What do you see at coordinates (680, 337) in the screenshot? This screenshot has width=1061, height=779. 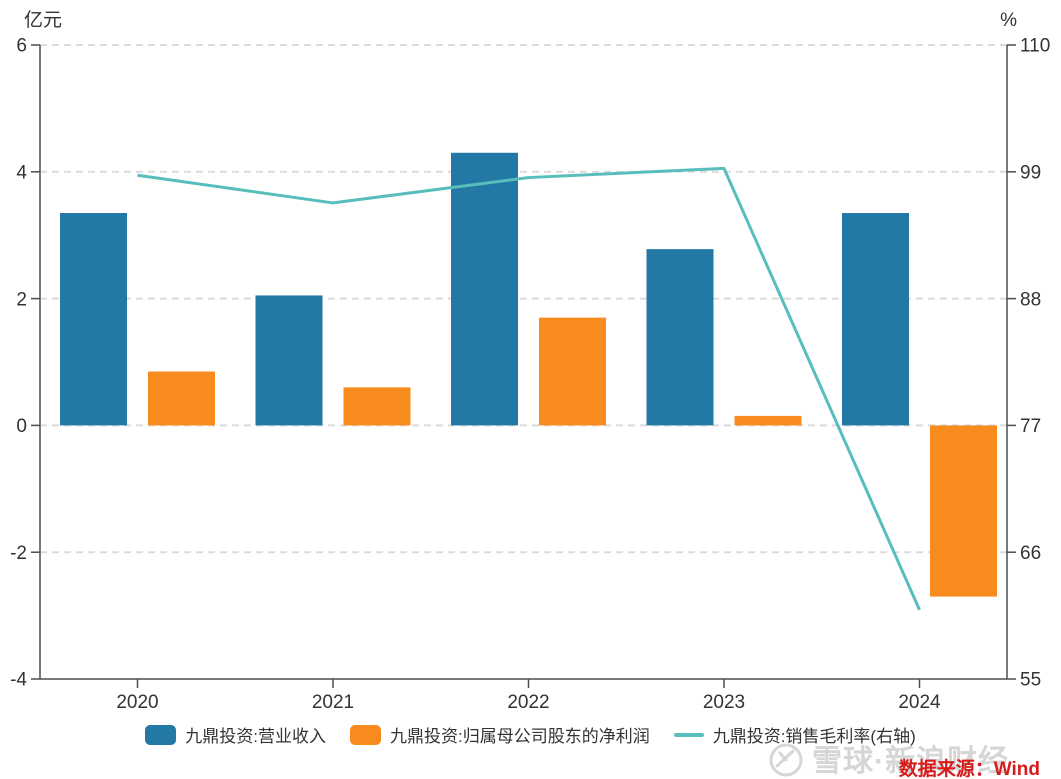 I see `bar-revenue-2023` at bounding box center [680, 337].